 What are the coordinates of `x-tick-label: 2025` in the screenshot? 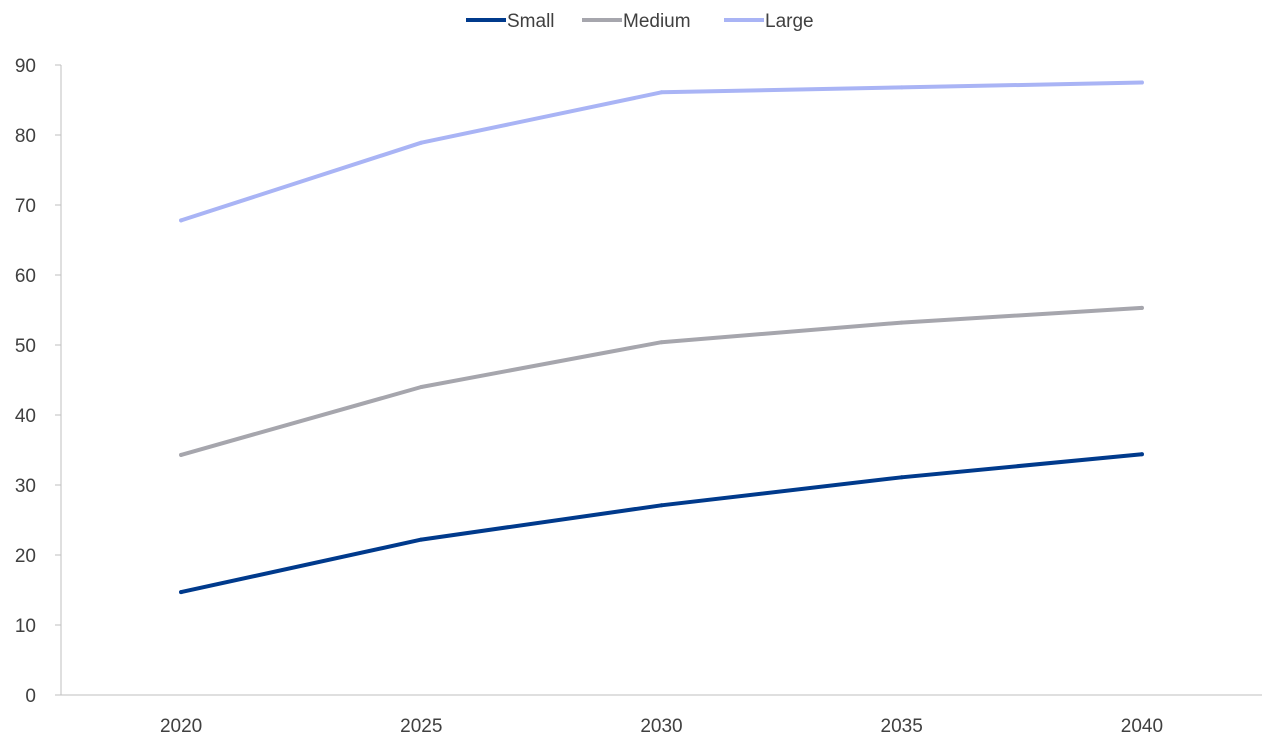 It's located at (421, 726).